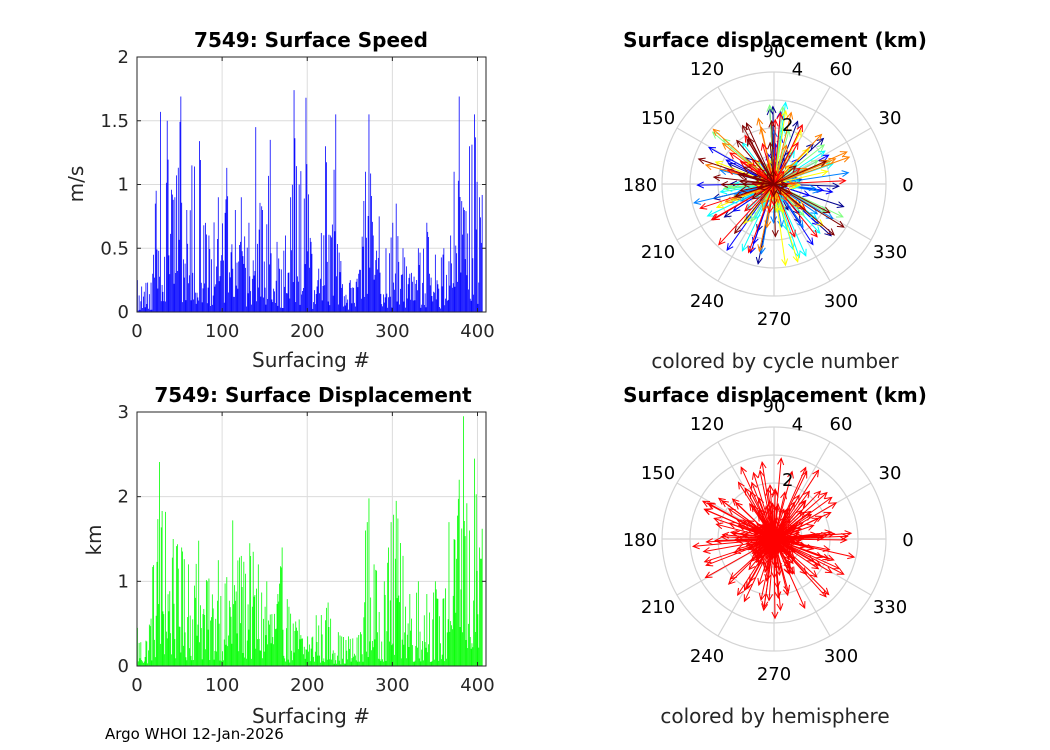  I want to click on y-tick-label: 0.5, so click(114, 248).